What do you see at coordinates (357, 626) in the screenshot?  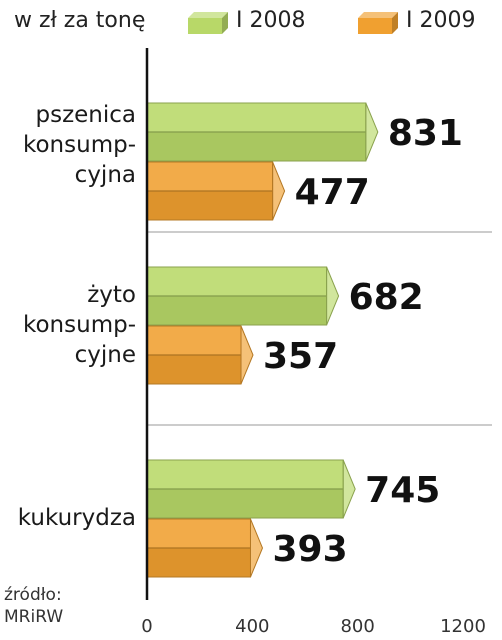 I see `x-tick-label: 800` at bounding box center [357, 626].